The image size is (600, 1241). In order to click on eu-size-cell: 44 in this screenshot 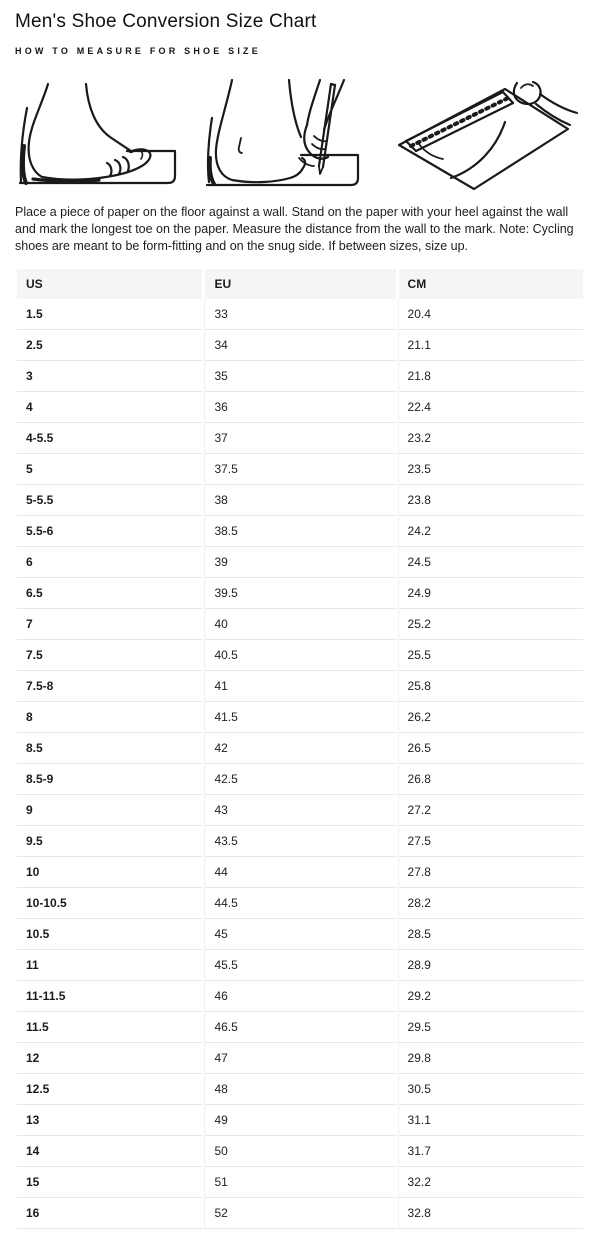, I will do `click(300, 872)`.